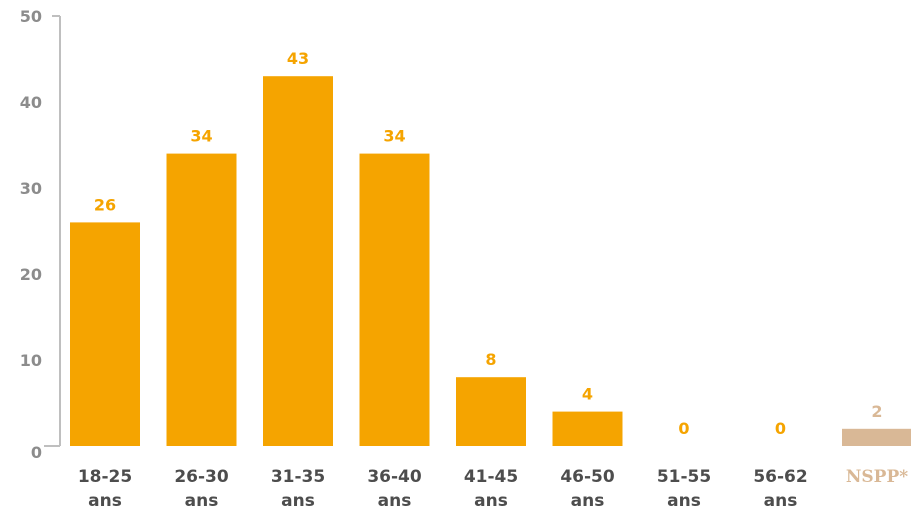 The width and height of the screenshot is (911, 512). What do you see at coordinates (298, 58) in the screenshot?
I see `data-label: 43` at bounding box center [298, 58].